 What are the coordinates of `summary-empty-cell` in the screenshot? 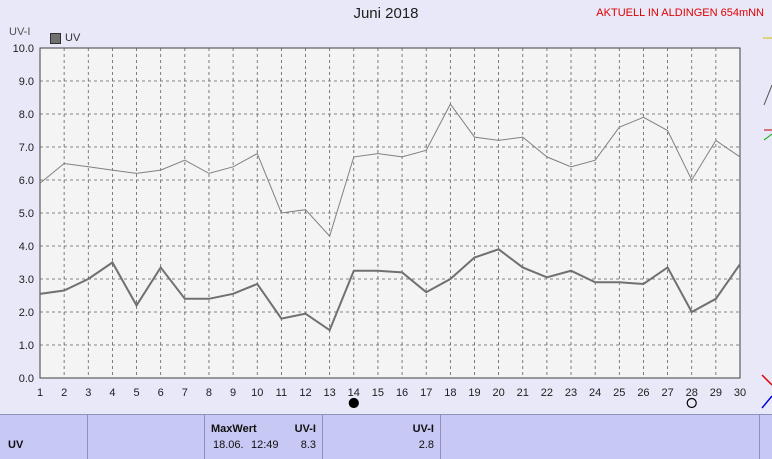 It's located at (146, 437).